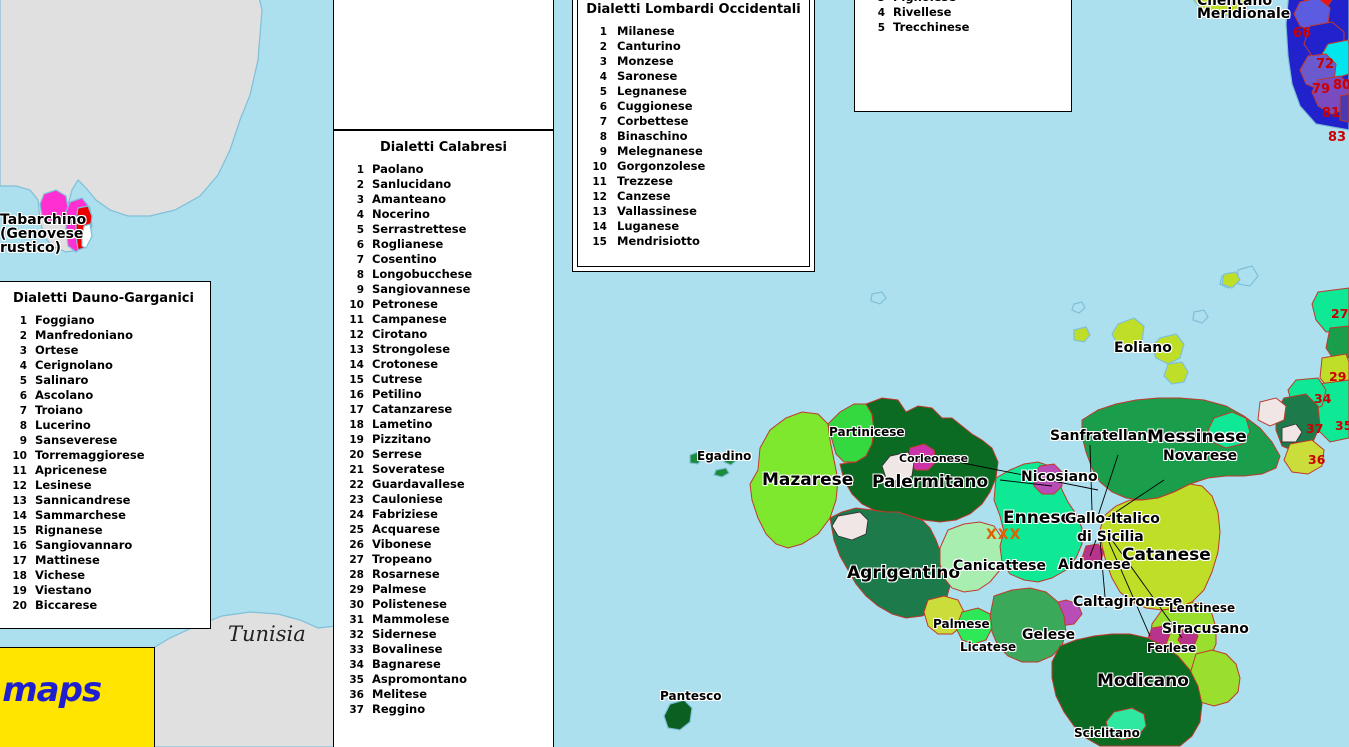 The width and height of the screenshot is (1349, 747). What do you see at coordinates (988, 647) in the screenshot?
I see `label-licatese: Licatese` at bounding box center [988, 647].